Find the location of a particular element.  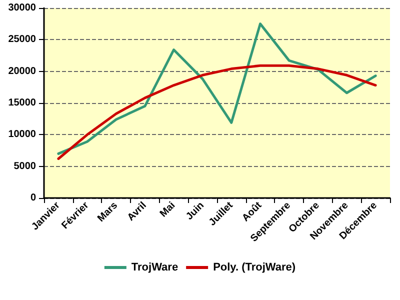

y-tick-label: 0 is located at coordinates (33, 198).